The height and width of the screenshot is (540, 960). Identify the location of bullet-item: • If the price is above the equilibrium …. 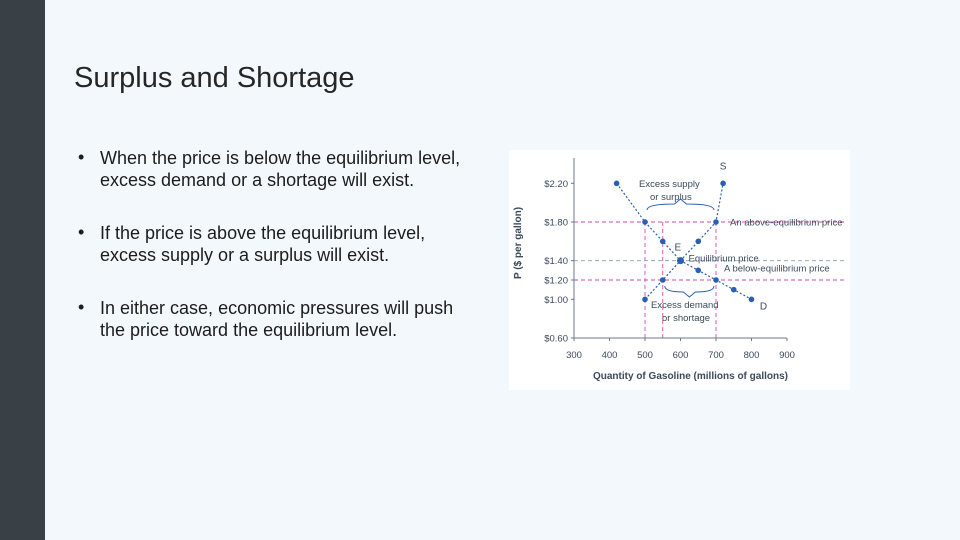
(278, 244).